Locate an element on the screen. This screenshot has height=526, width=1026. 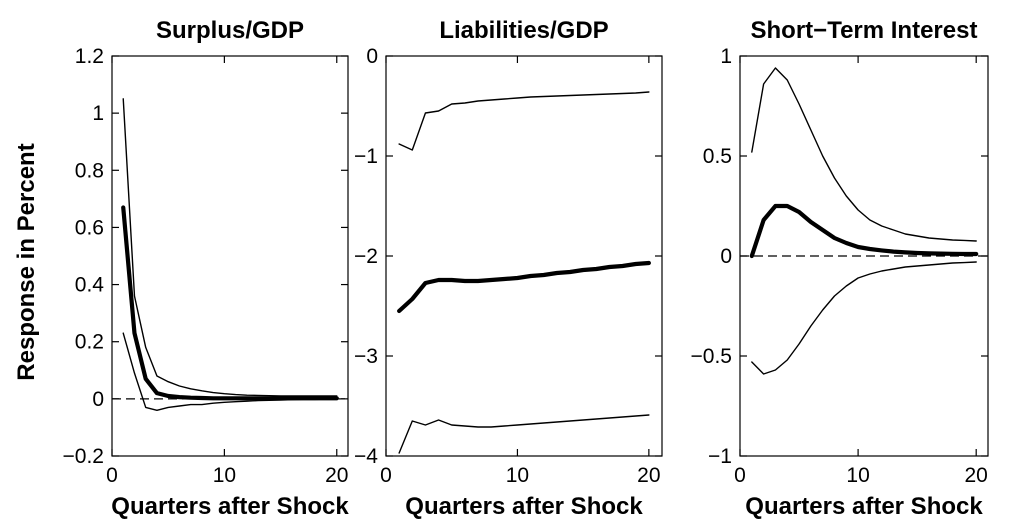
y-tick-label: −0.2 is located at coordinates (83, 456).